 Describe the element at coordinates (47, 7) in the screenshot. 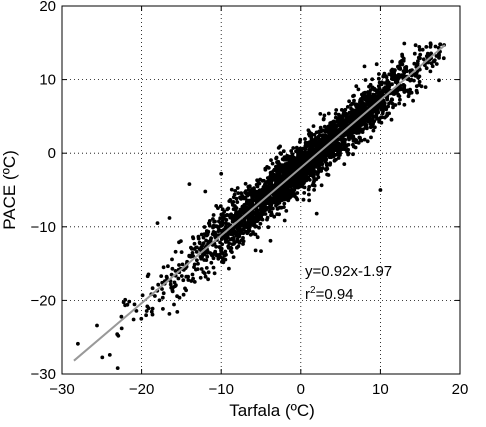

I see `y-tick-label: 20` at that location.